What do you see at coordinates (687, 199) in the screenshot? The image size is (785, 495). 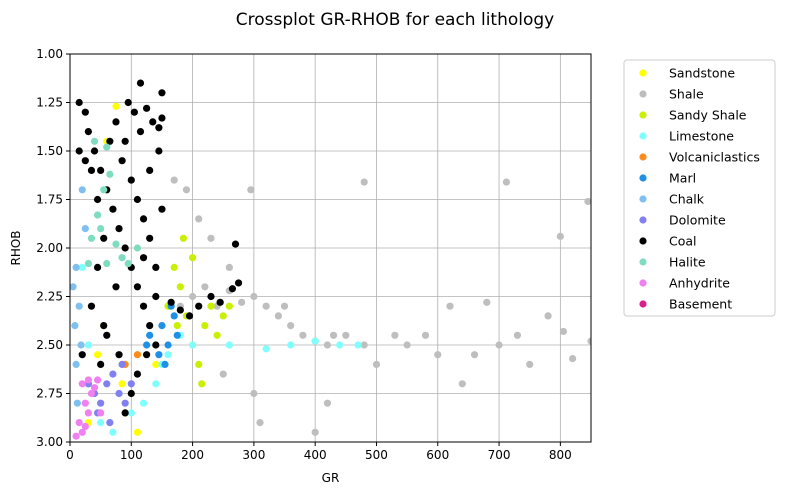 I see `legend-entry: Chalk` at bounding box center [687, 199].